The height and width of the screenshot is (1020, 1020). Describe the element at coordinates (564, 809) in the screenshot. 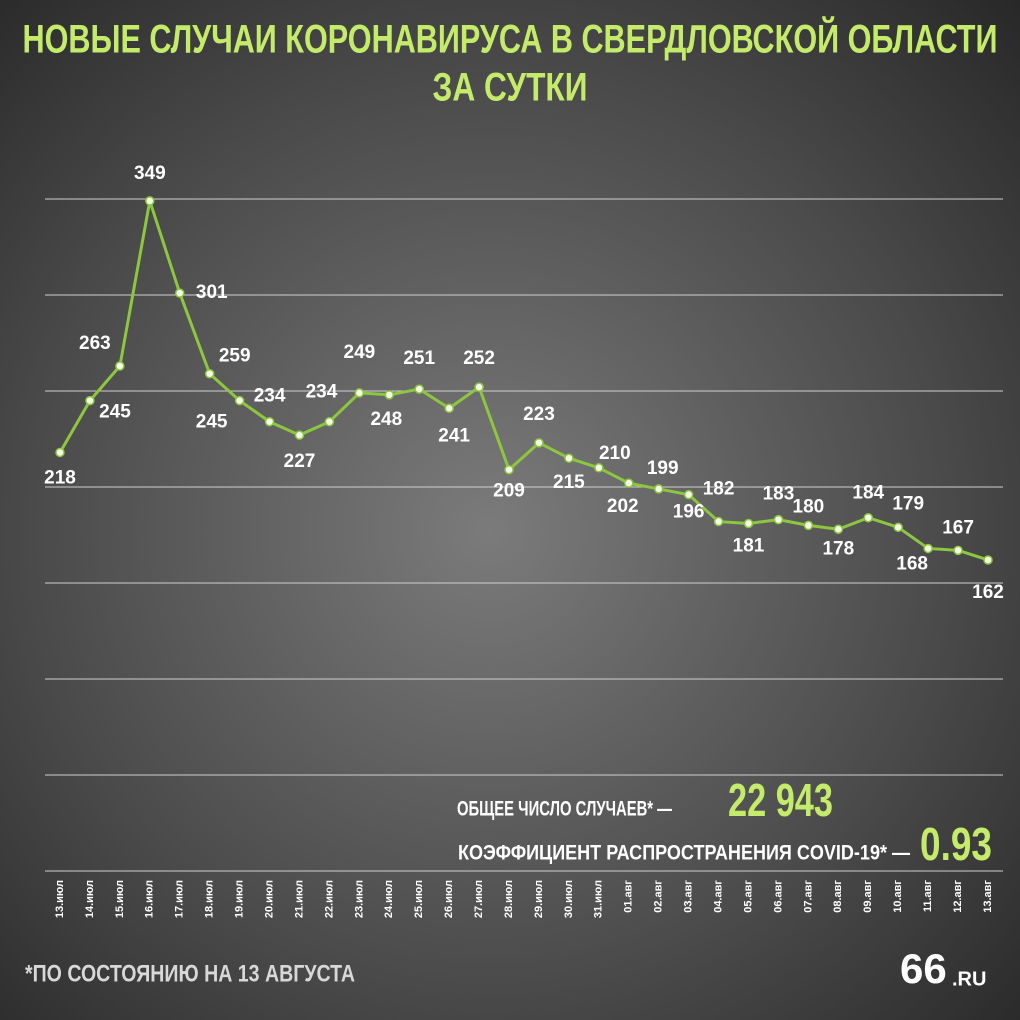

I see `stat-label: ОБЩЕЕ ЧИСЛО СЛУЧАЕВ* —` at that location.